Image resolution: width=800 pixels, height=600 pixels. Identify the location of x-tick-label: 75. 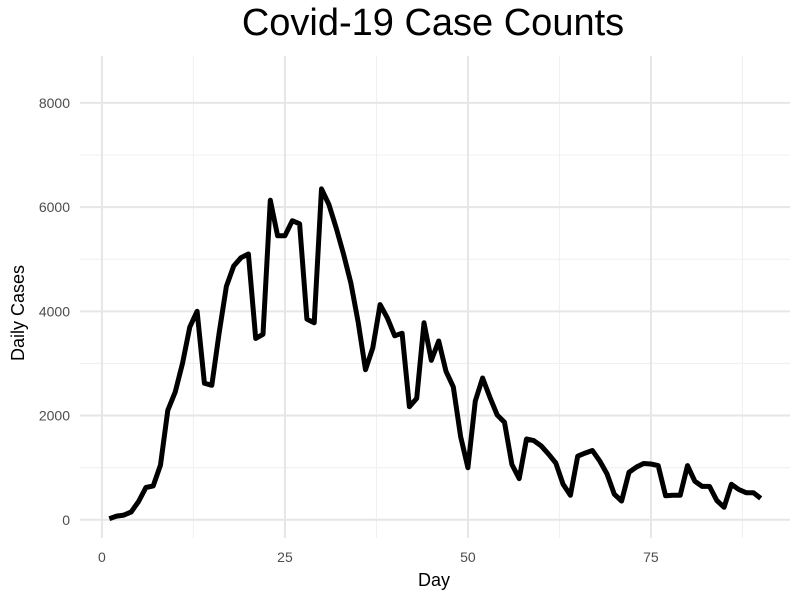
(651, 557).